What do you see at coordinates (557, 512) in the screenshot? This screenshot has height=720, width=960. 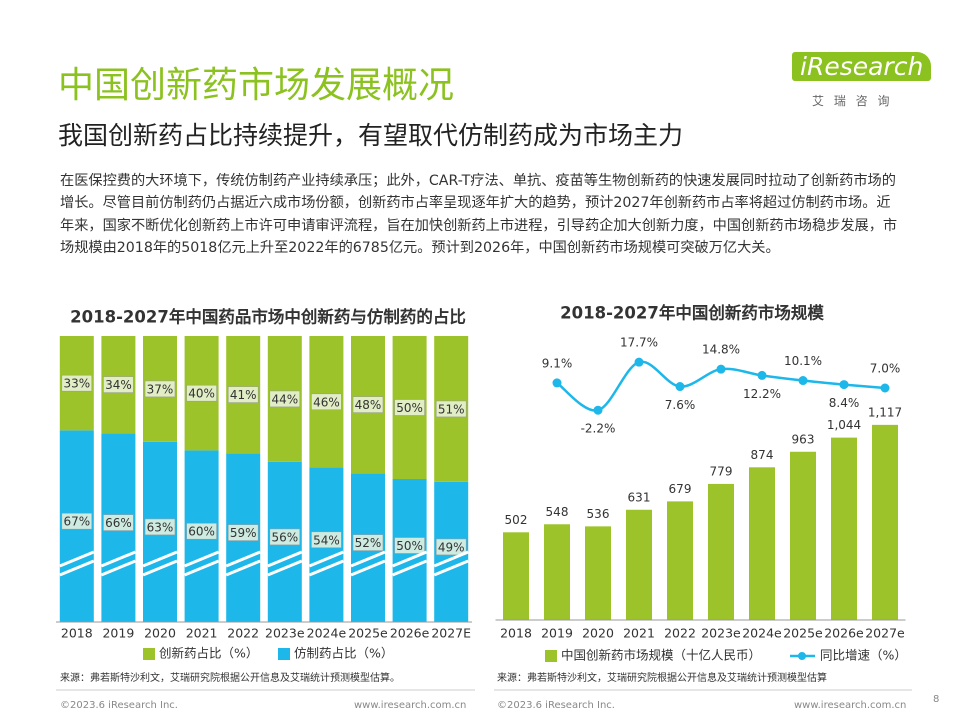 I see `data-label: 548` at bounding box center [557, 512].